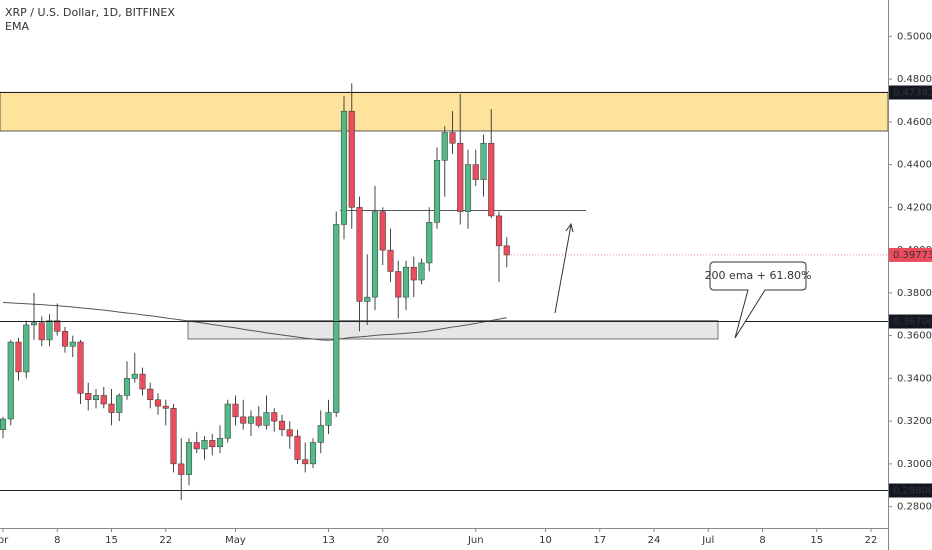  What do you see at coordinates (90, 12) in the screenshot?
I see `chart-title: XRP / U.S. Dollar, 1D, BITFINEX` at bounding box center [90, 12].